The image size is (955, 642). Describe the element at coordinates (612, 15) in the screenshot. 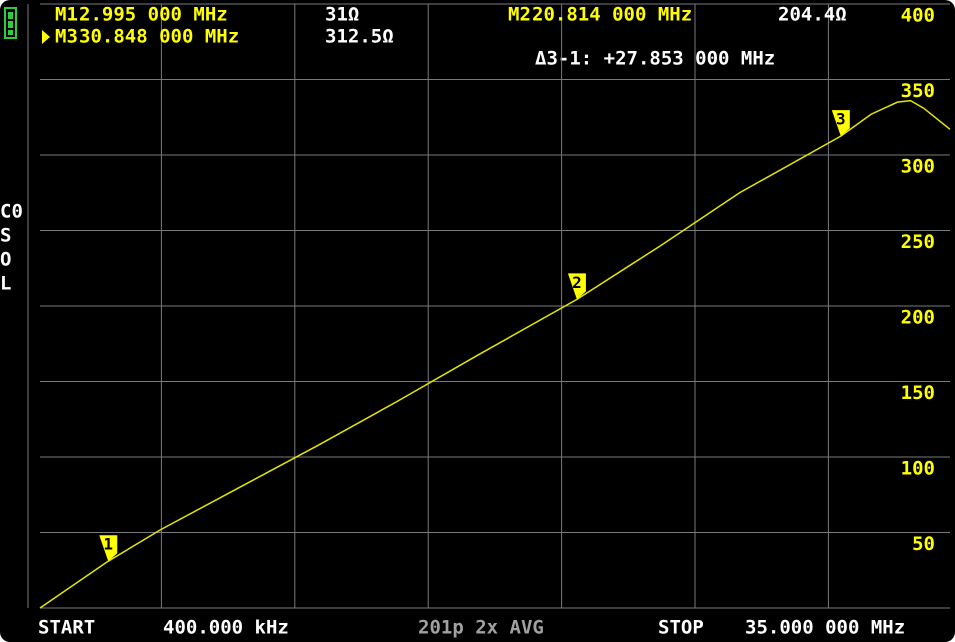

I see `marker-frequency: 20.814 000 MHz` at that location.